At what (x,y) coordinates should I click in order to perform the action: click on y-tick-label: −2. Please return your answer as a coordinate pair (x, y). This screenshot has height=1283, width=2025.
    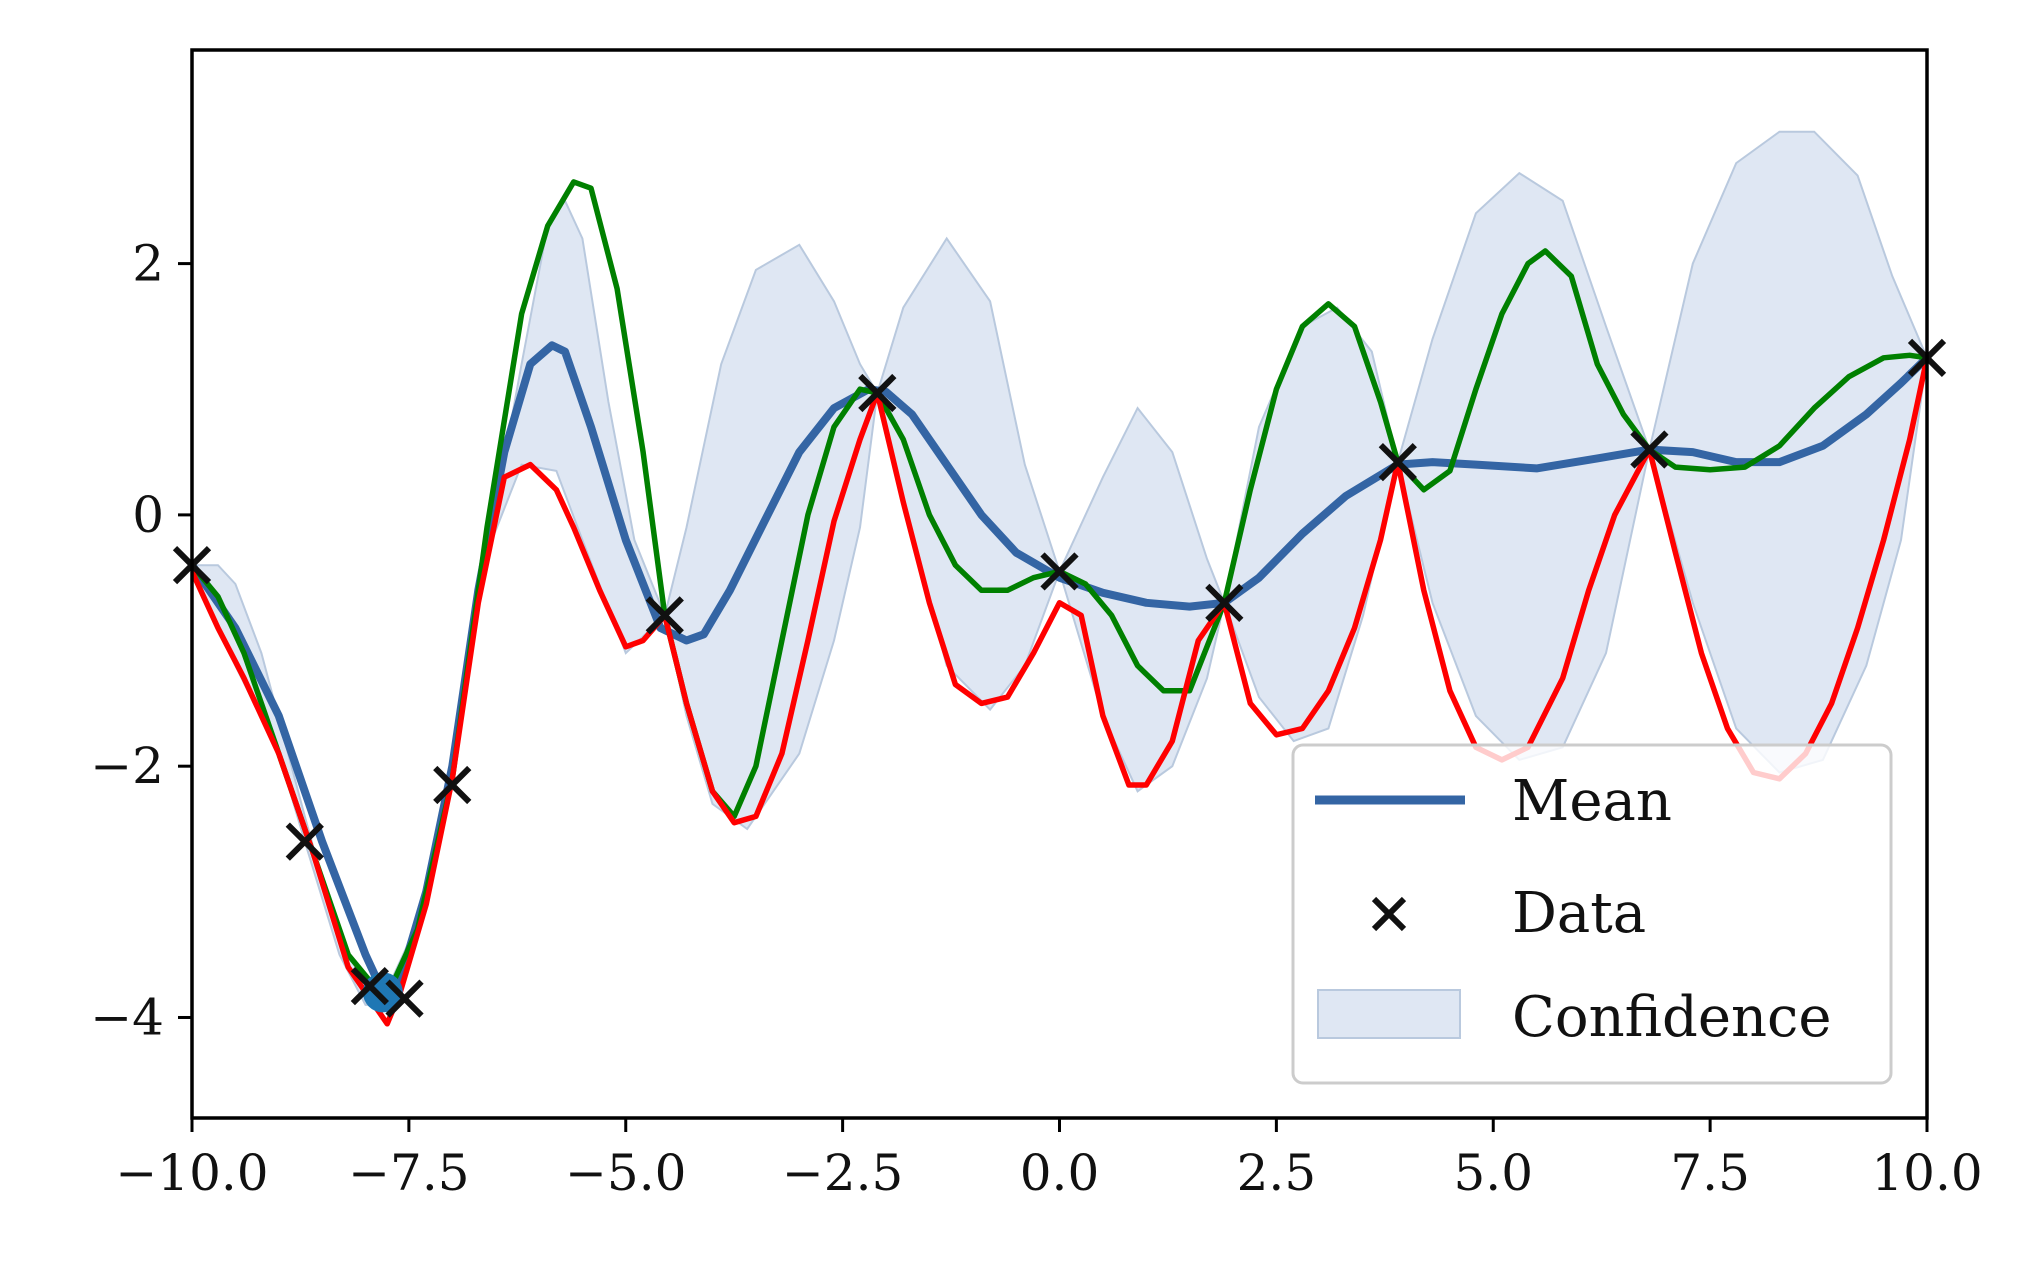
    Looking at the image, I should click on (127, 766).